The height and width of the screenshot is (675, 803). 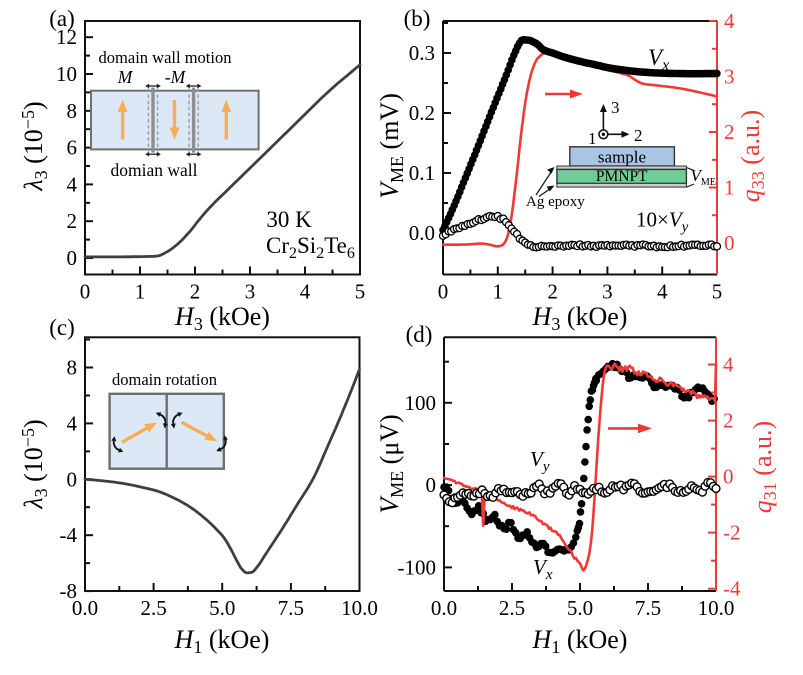 I want to click on svg-text: M, so click(x=125, y=77).